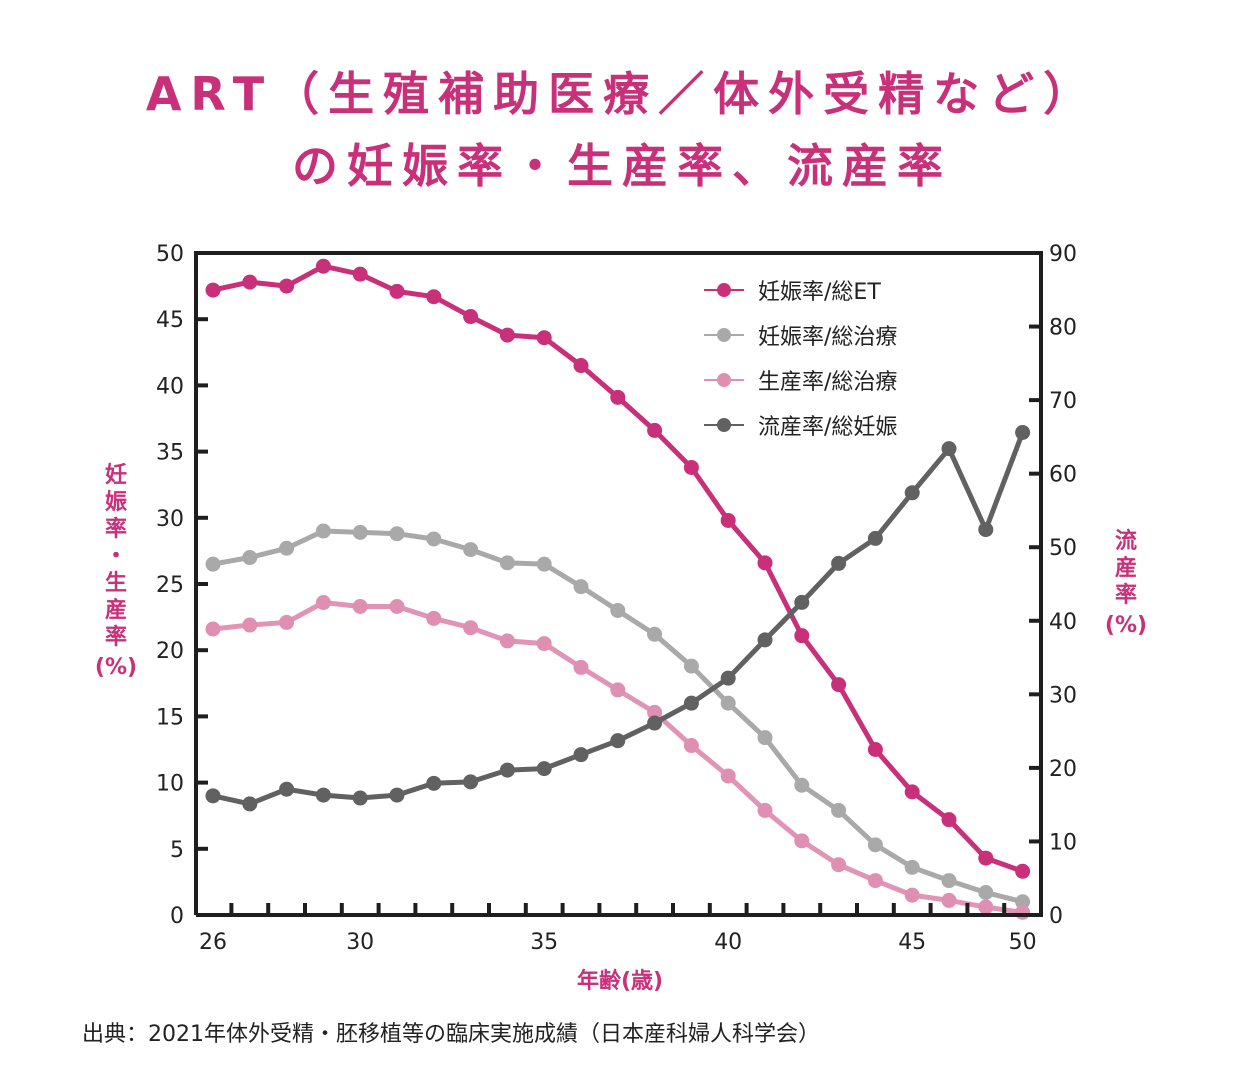  Describe the element at coordinates (170, 320) in the screenshot. I see `left-tick-label: 45` at that location.